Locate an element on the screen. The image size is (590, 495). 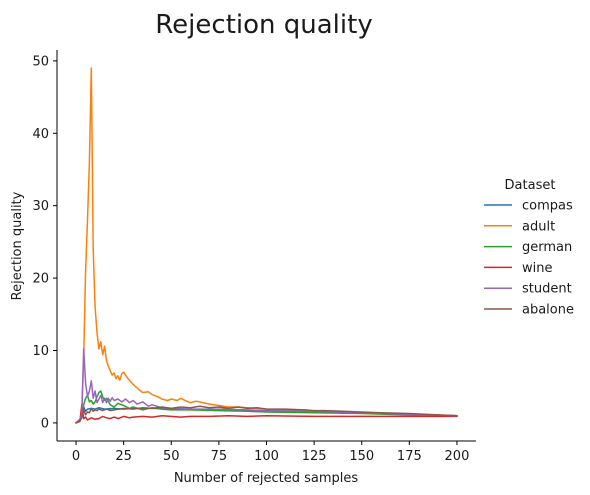
y-tick-label: 30 is located at coordinates (40, 206).